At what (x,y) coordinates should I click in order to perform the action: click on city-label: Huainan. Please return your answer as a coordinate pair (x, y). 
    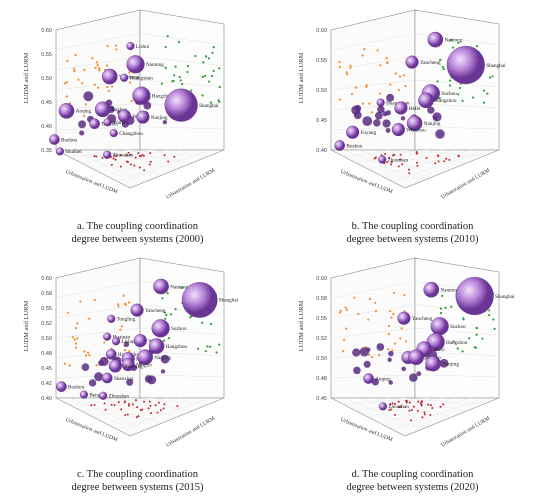
    Looking at the image, I should click on (122, 337).